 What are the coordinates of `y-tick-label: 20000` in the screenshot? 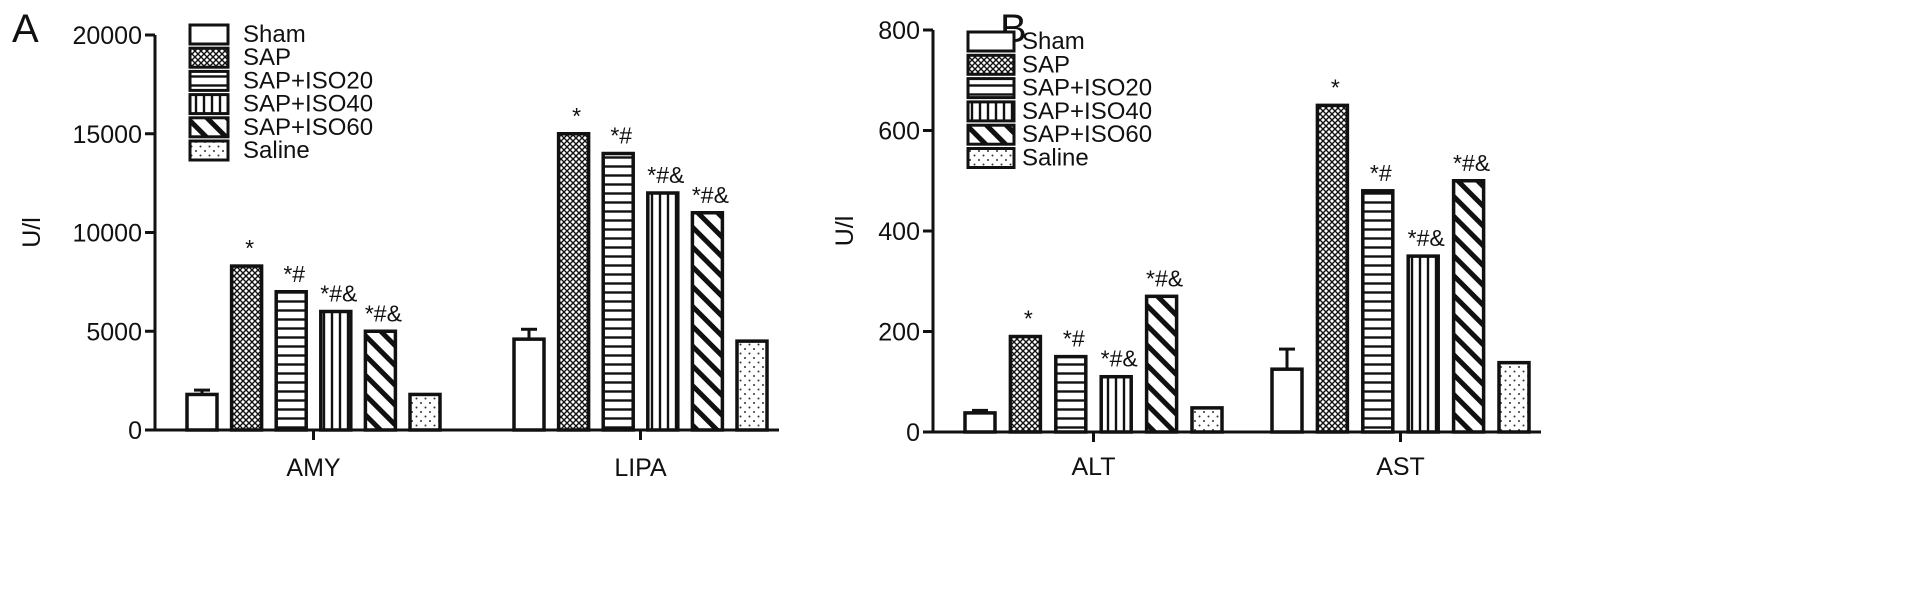 It's located at (107, 36).